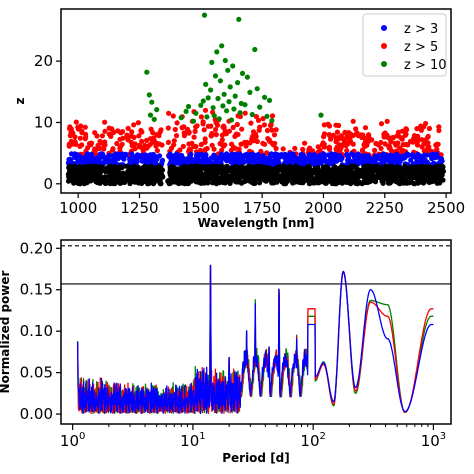  What do you see at coordinates (256, 458) in the screenshot?
I see `periodogram-x-axis-title: Period [d]` at bounding box center [256, 458].